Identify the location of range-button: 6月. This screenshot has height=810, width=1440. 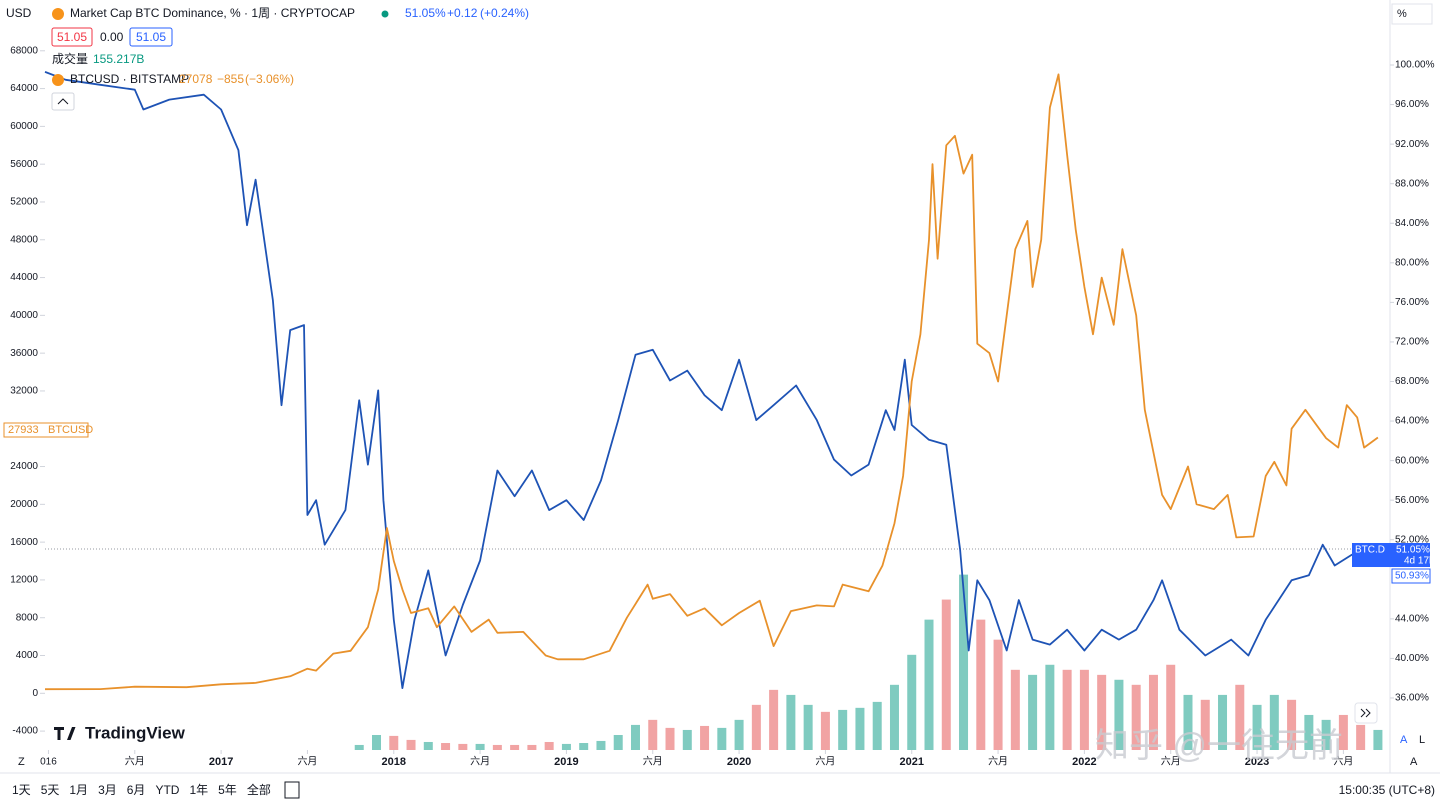
(136, 790).